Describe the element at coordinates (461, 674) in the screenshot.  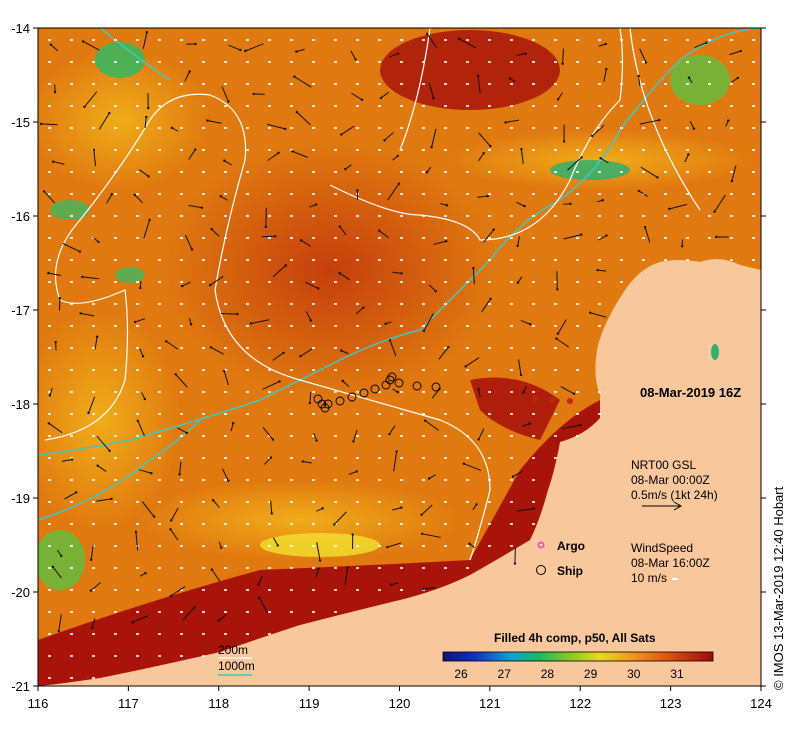
I see `colorbar-label: 26` at that location.